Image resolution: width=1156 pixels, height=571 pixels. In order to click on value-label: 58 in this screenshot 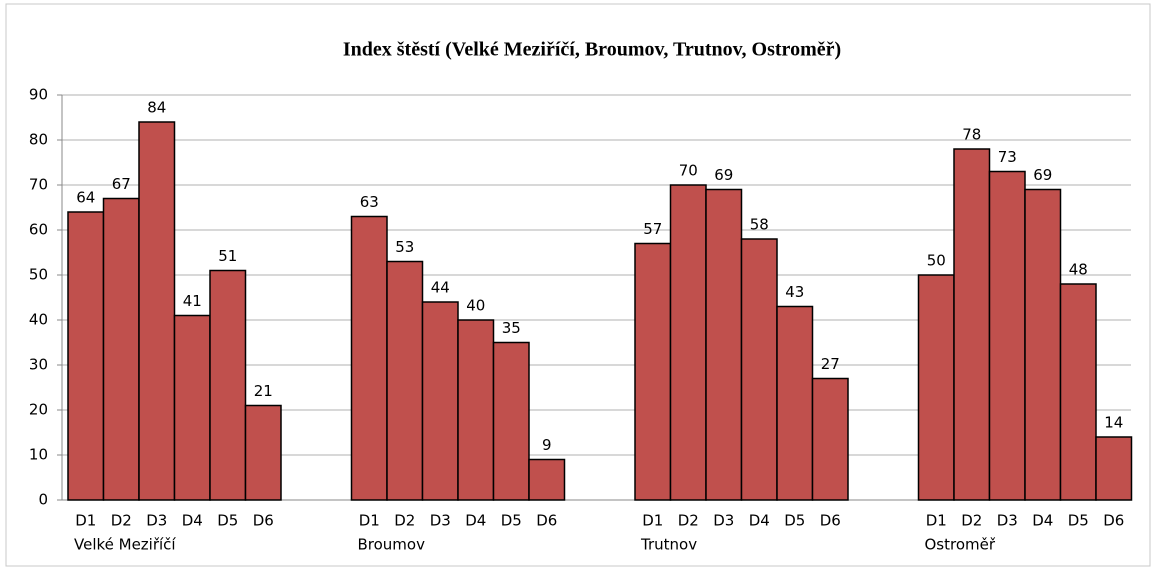, I will do `click(759, 225)`.